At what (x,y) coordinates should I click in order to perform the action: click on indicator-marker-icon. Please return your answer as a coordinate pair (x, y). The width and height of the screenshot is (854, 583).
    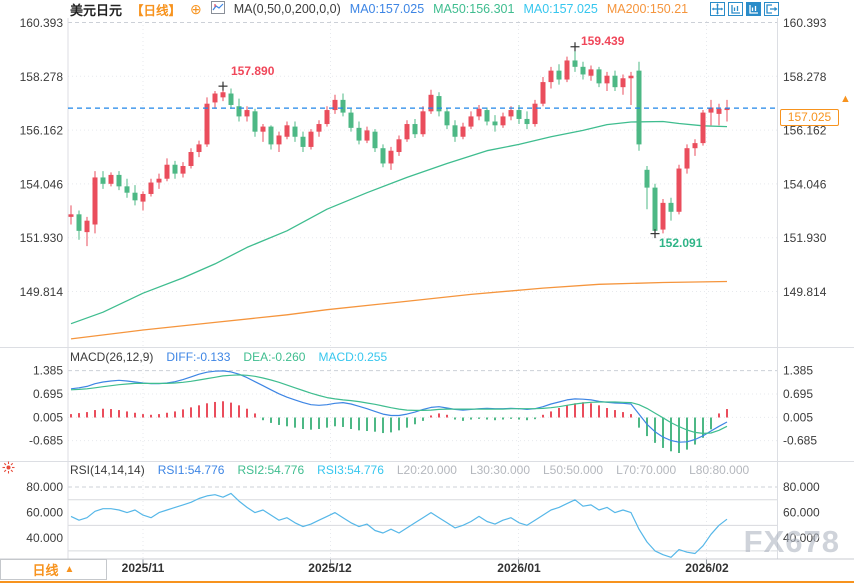
    Looking at the image, I should click on (8, 470).